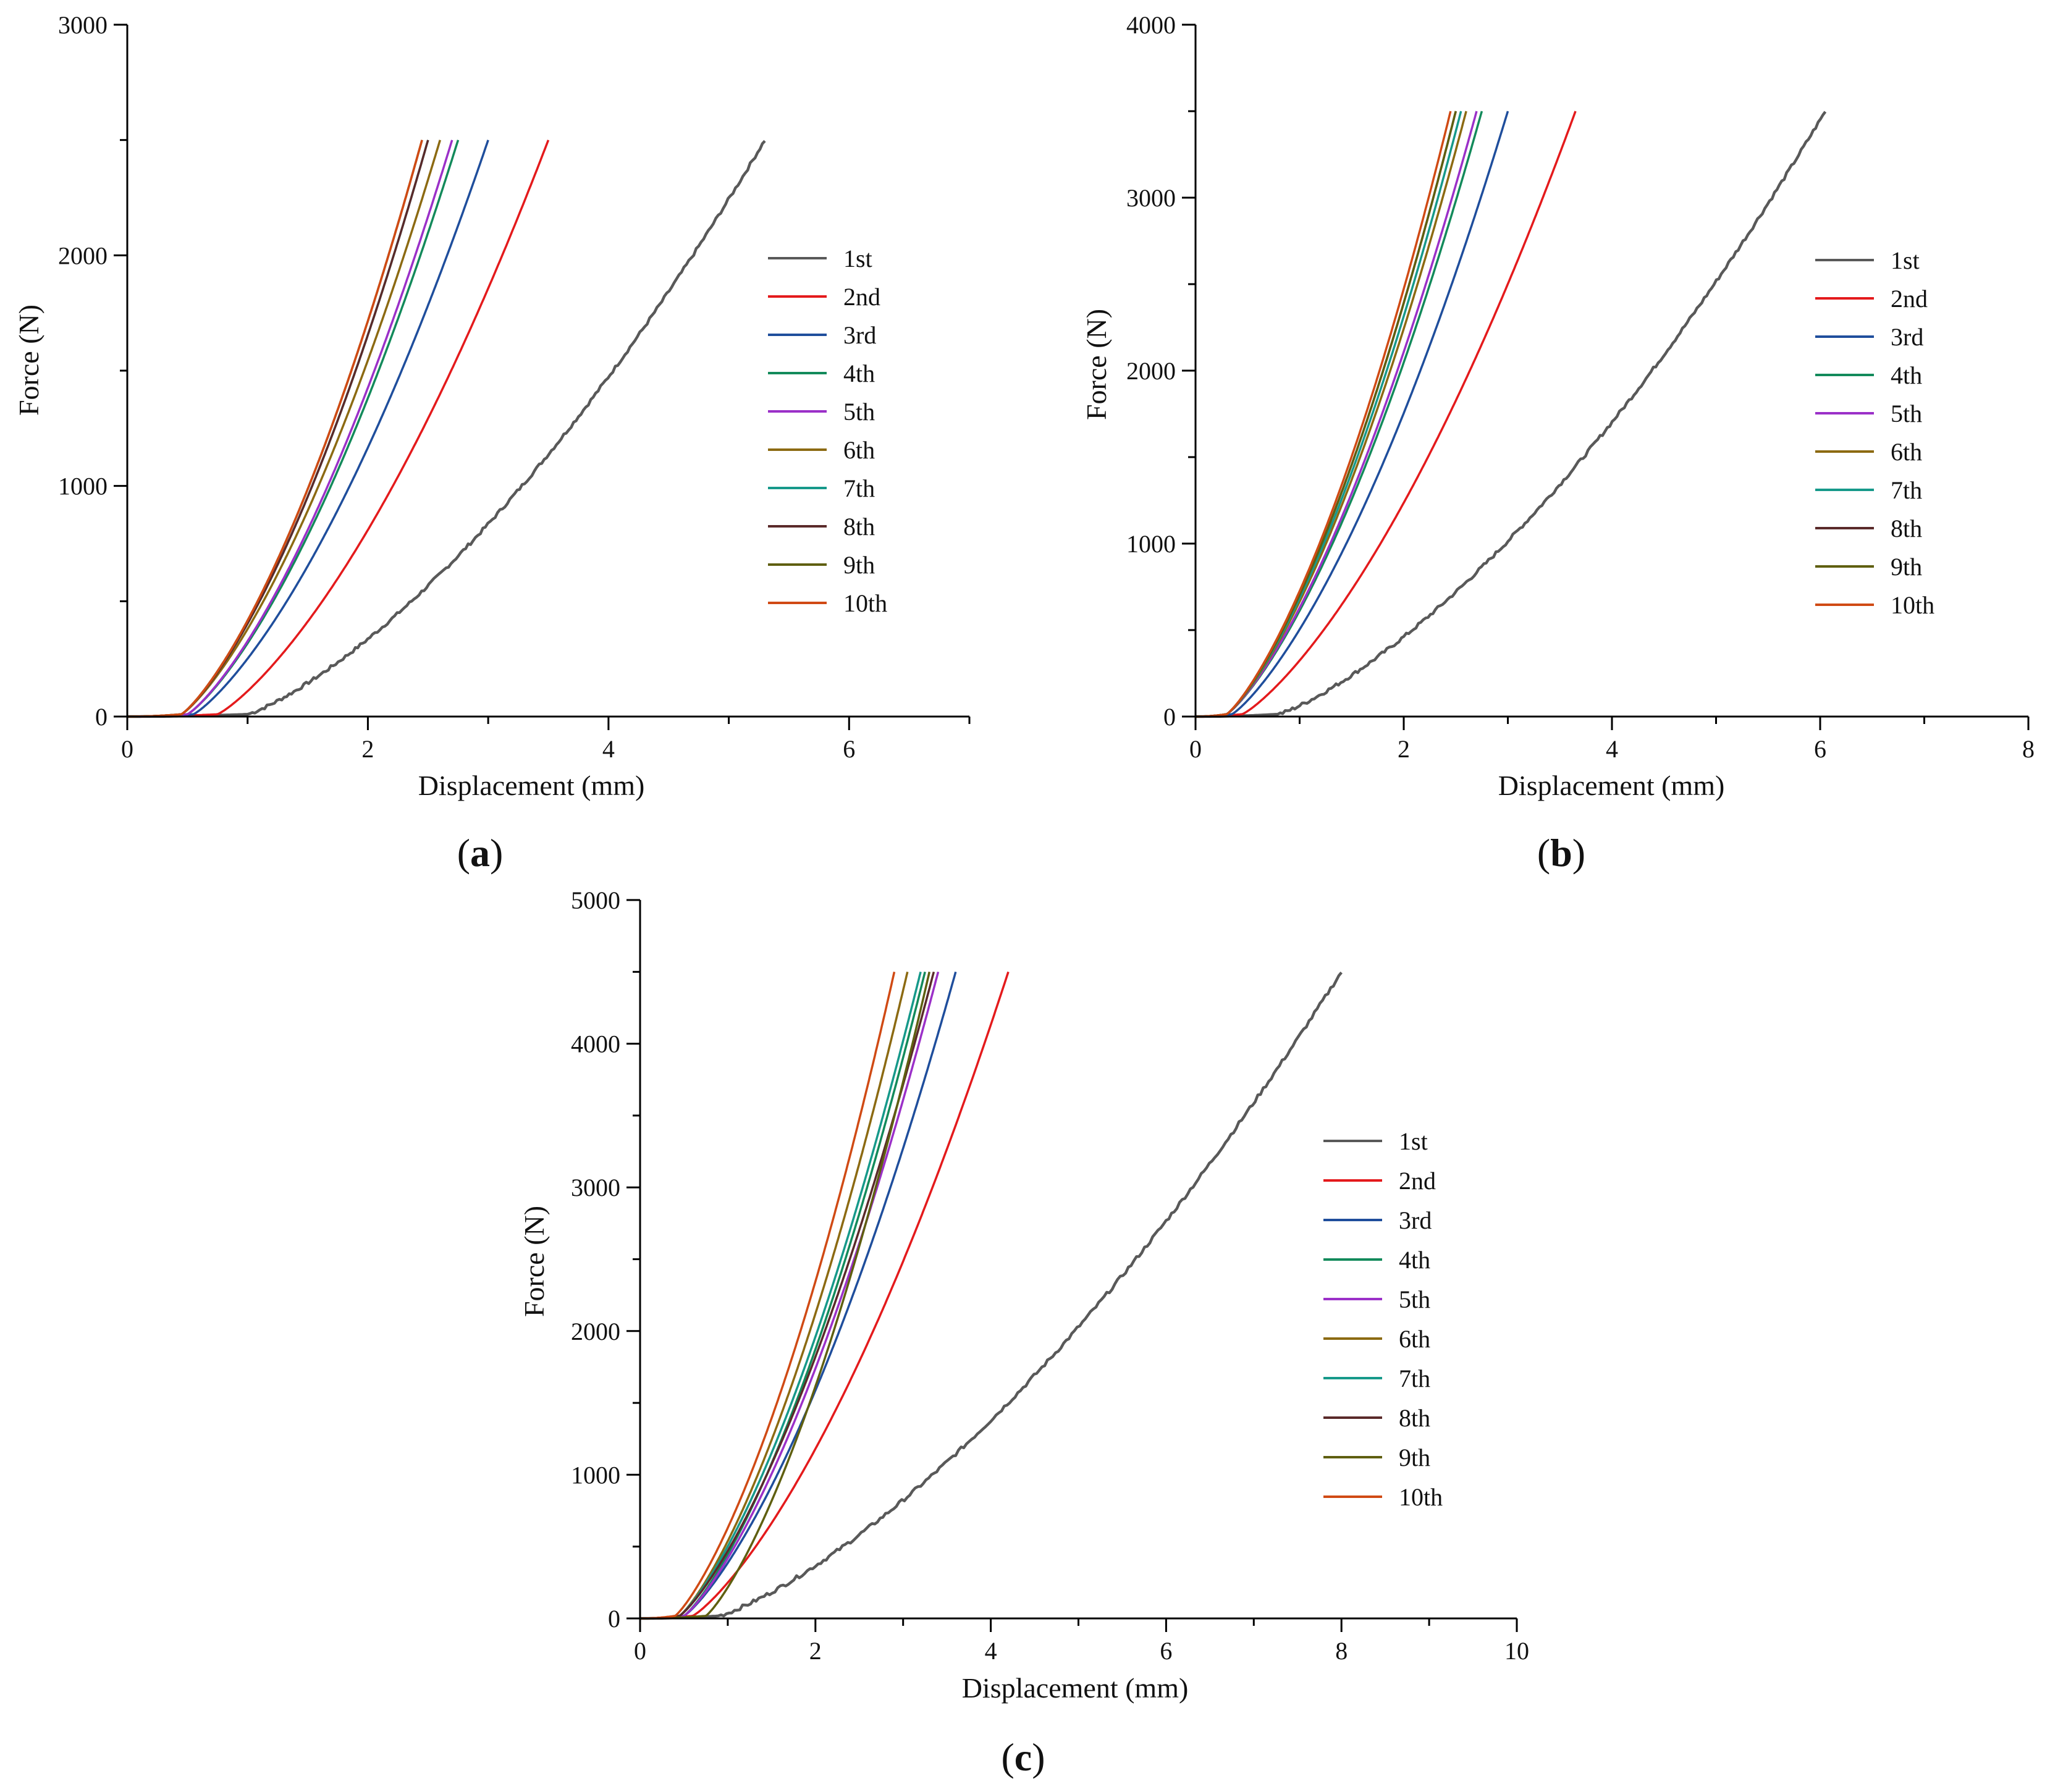  I want to click on panel-letter-c: c, so click(1023, 1757).